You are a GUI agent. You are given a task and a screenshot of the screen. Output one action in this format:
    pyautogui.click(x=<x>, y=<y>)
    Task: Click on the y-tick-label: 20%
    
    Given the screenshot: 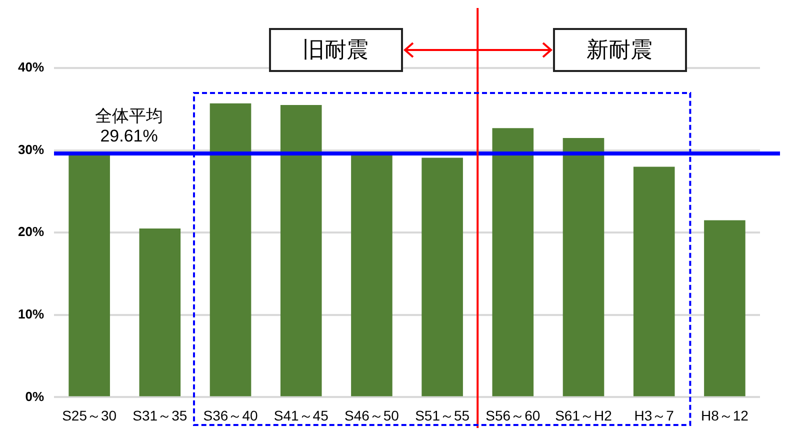 What is the action you would take?
    pyautogui.click(x=31, y=232)
    